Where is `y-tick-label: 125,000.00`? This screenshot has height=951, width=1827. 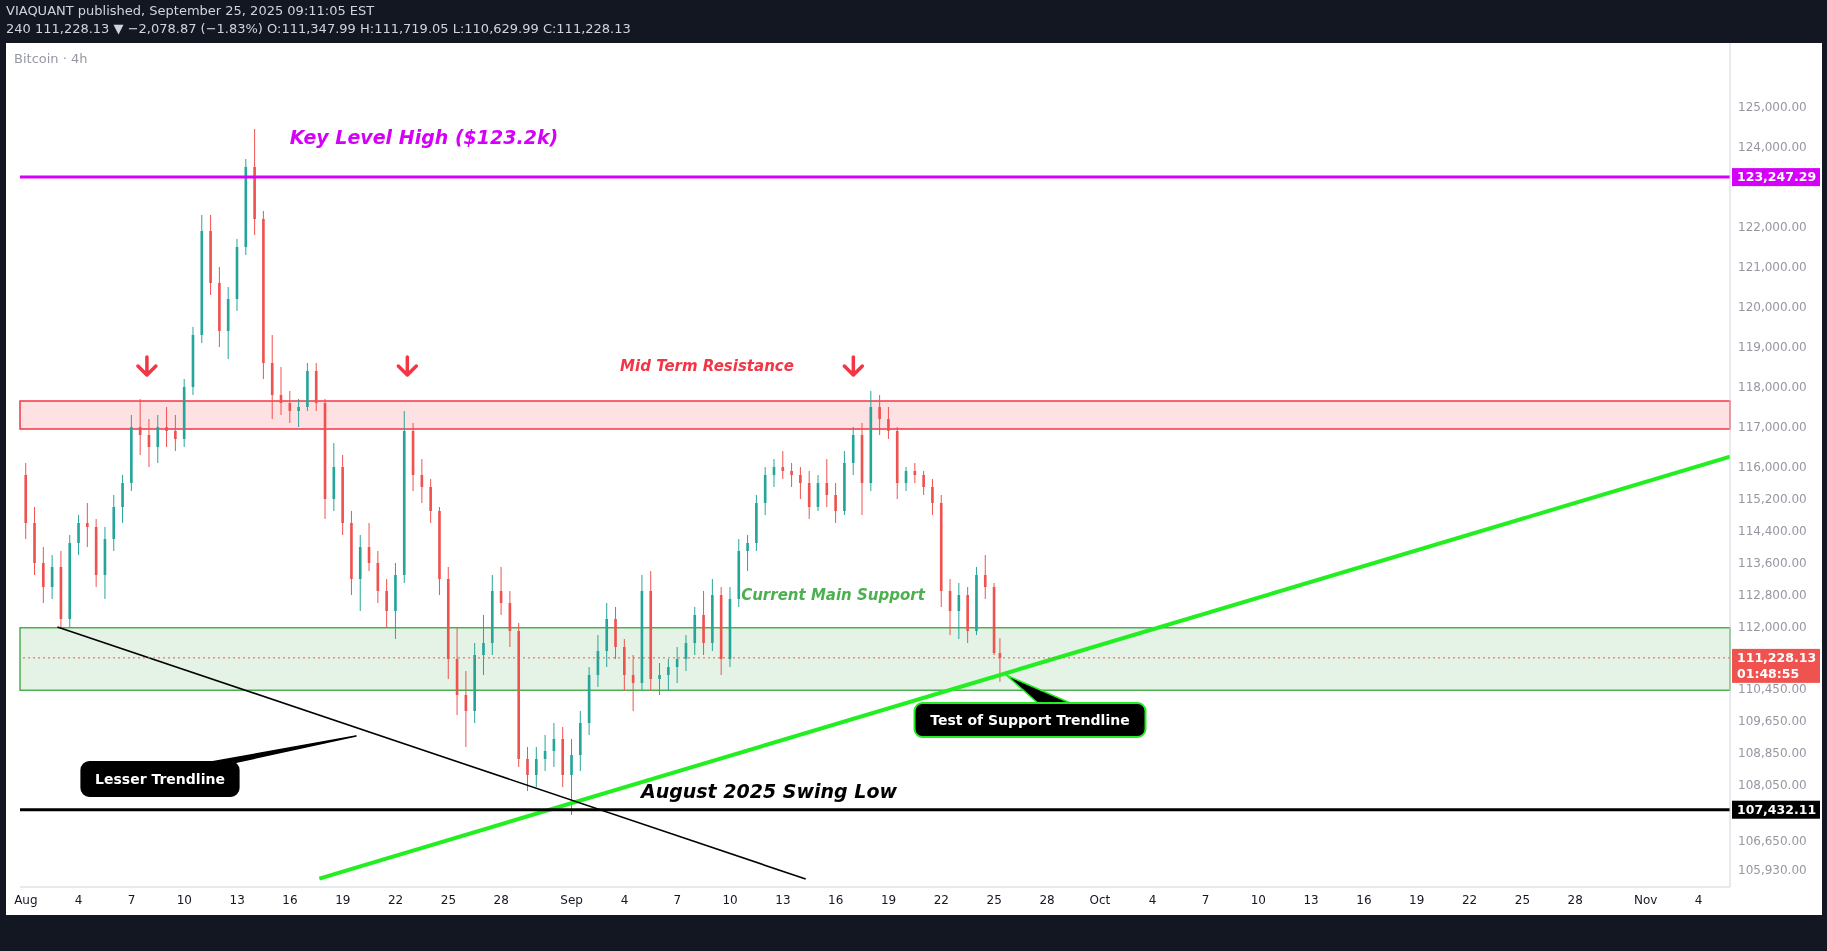 y-tick-label: 125,000.00 is located at coordinates (1772, 107).